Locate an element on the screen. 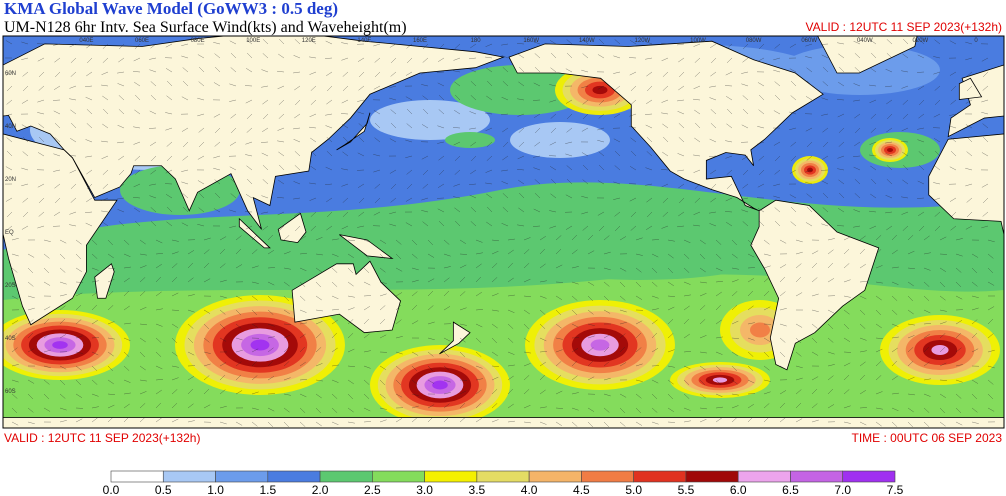 The width and height of the screenshot is (1006, 496). colorbar-label: 6.5 is located at coordinates (790, 489).